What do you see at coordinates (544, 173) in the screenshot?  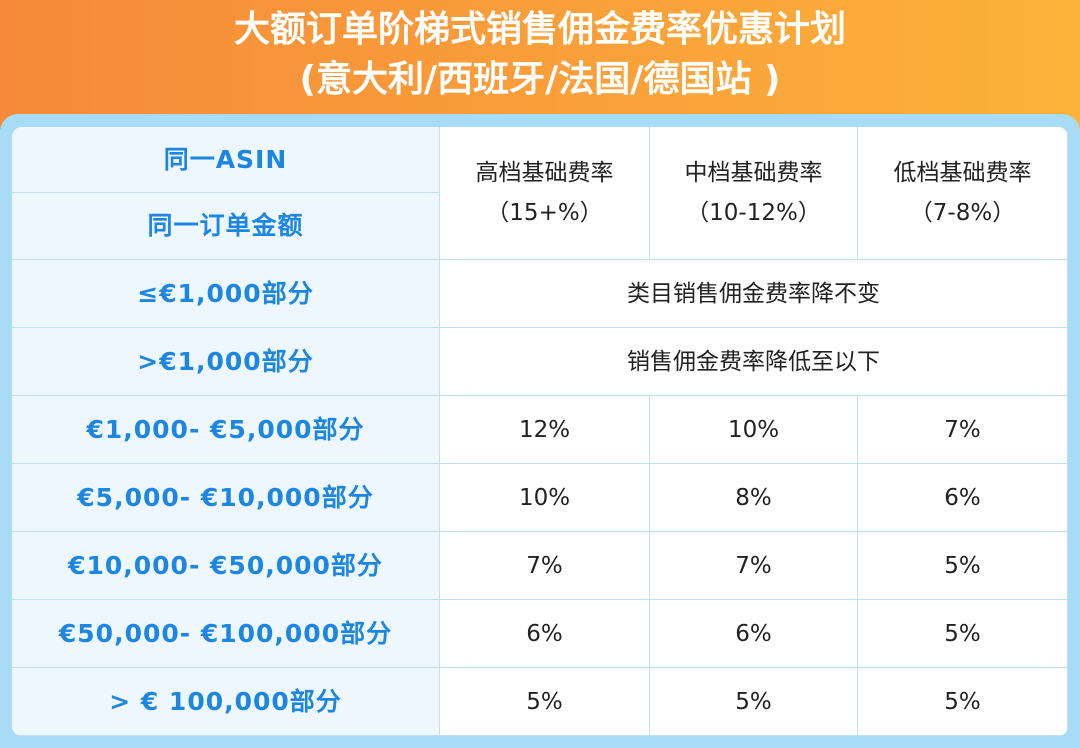 I see `column-name: 高档基础费率` at bounding box center [544, 173].